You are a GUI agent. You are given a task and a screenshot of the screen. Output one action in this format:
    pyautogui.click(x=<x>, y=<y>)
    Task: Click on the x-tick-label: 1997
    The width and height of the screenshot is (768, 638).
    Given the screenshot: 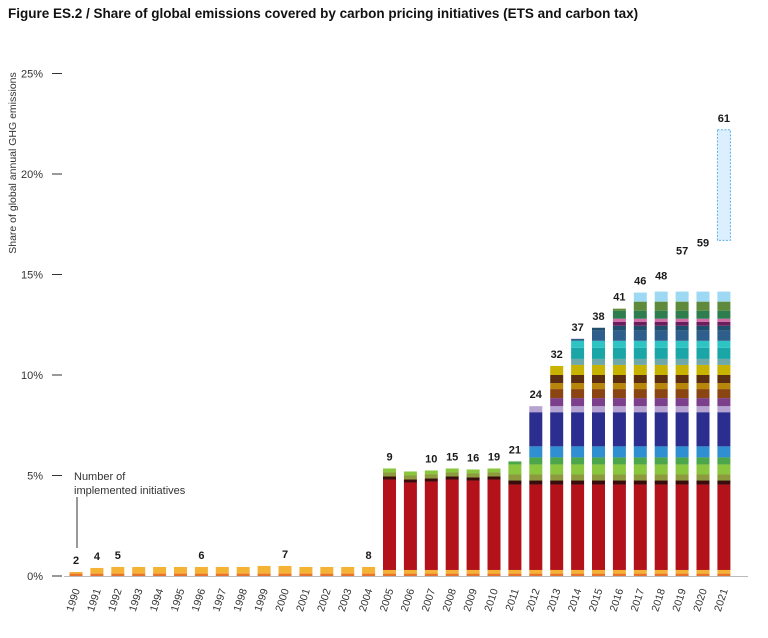 What is the action you would take?
    pyautogui.click(x=220, y=600)
    